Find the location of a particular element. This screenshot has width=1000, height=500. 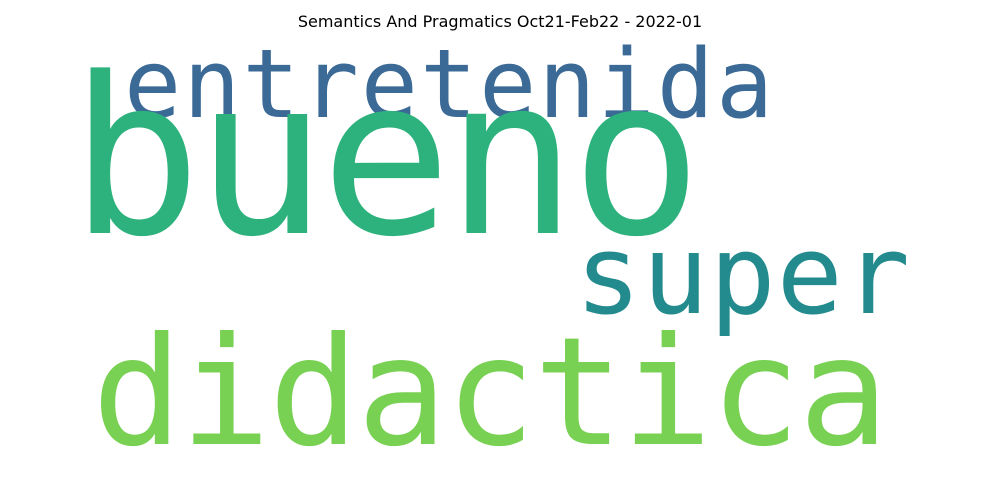

word-super: super is located at coordinates (743, 275).